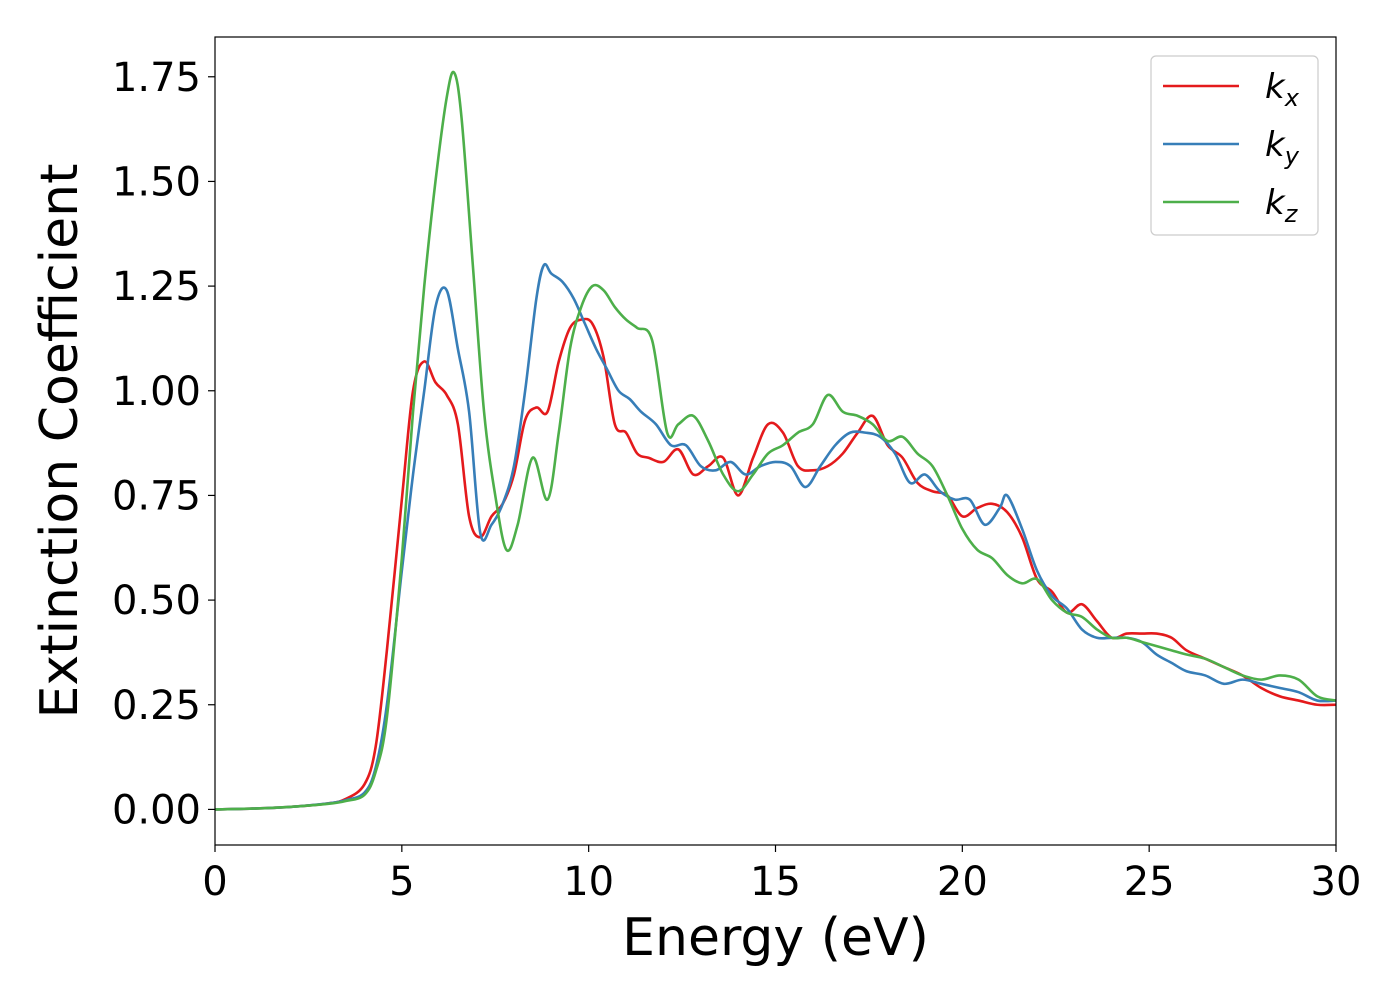 This screenshot has width=1400, height=1000. What do you see at coordinates (588, 882) in the screenshot?
I see `x-tick-label: 10` at bounding box center [588, 882].